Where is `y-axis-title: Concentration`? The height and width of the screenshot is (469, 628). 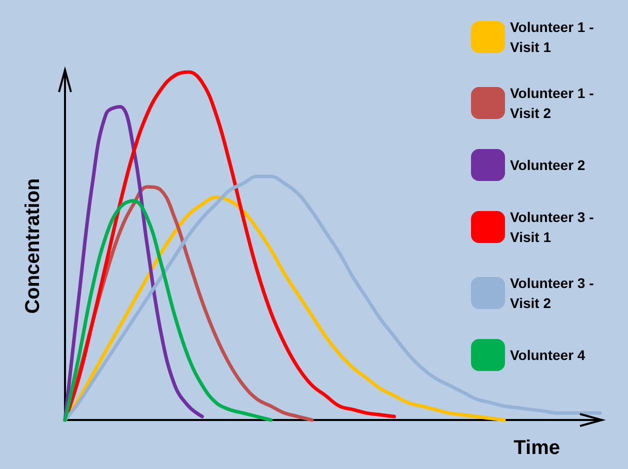 y-axis-title: Concentration is located at coordinates (33, 246).